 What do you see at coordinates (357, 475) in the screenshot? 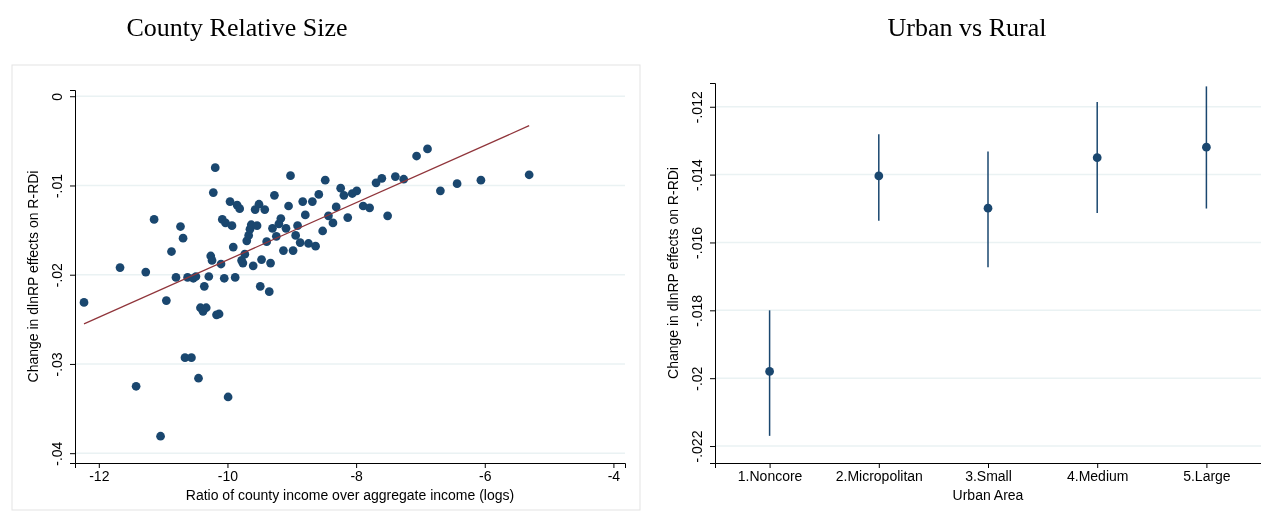
I see `x-tick-label: -8` at bounding box center [357, 475].